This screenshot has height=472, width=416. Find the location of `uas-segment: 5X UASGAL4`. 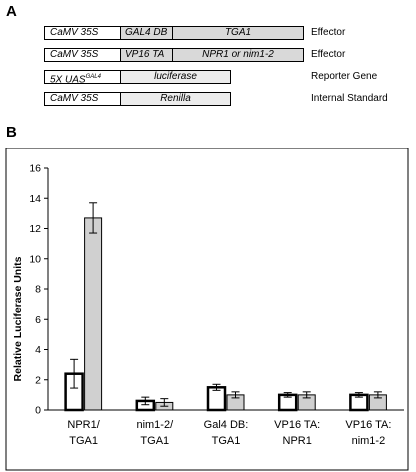

uas-segment: 5X UASGAL4 is located at coordinates (82, 77).